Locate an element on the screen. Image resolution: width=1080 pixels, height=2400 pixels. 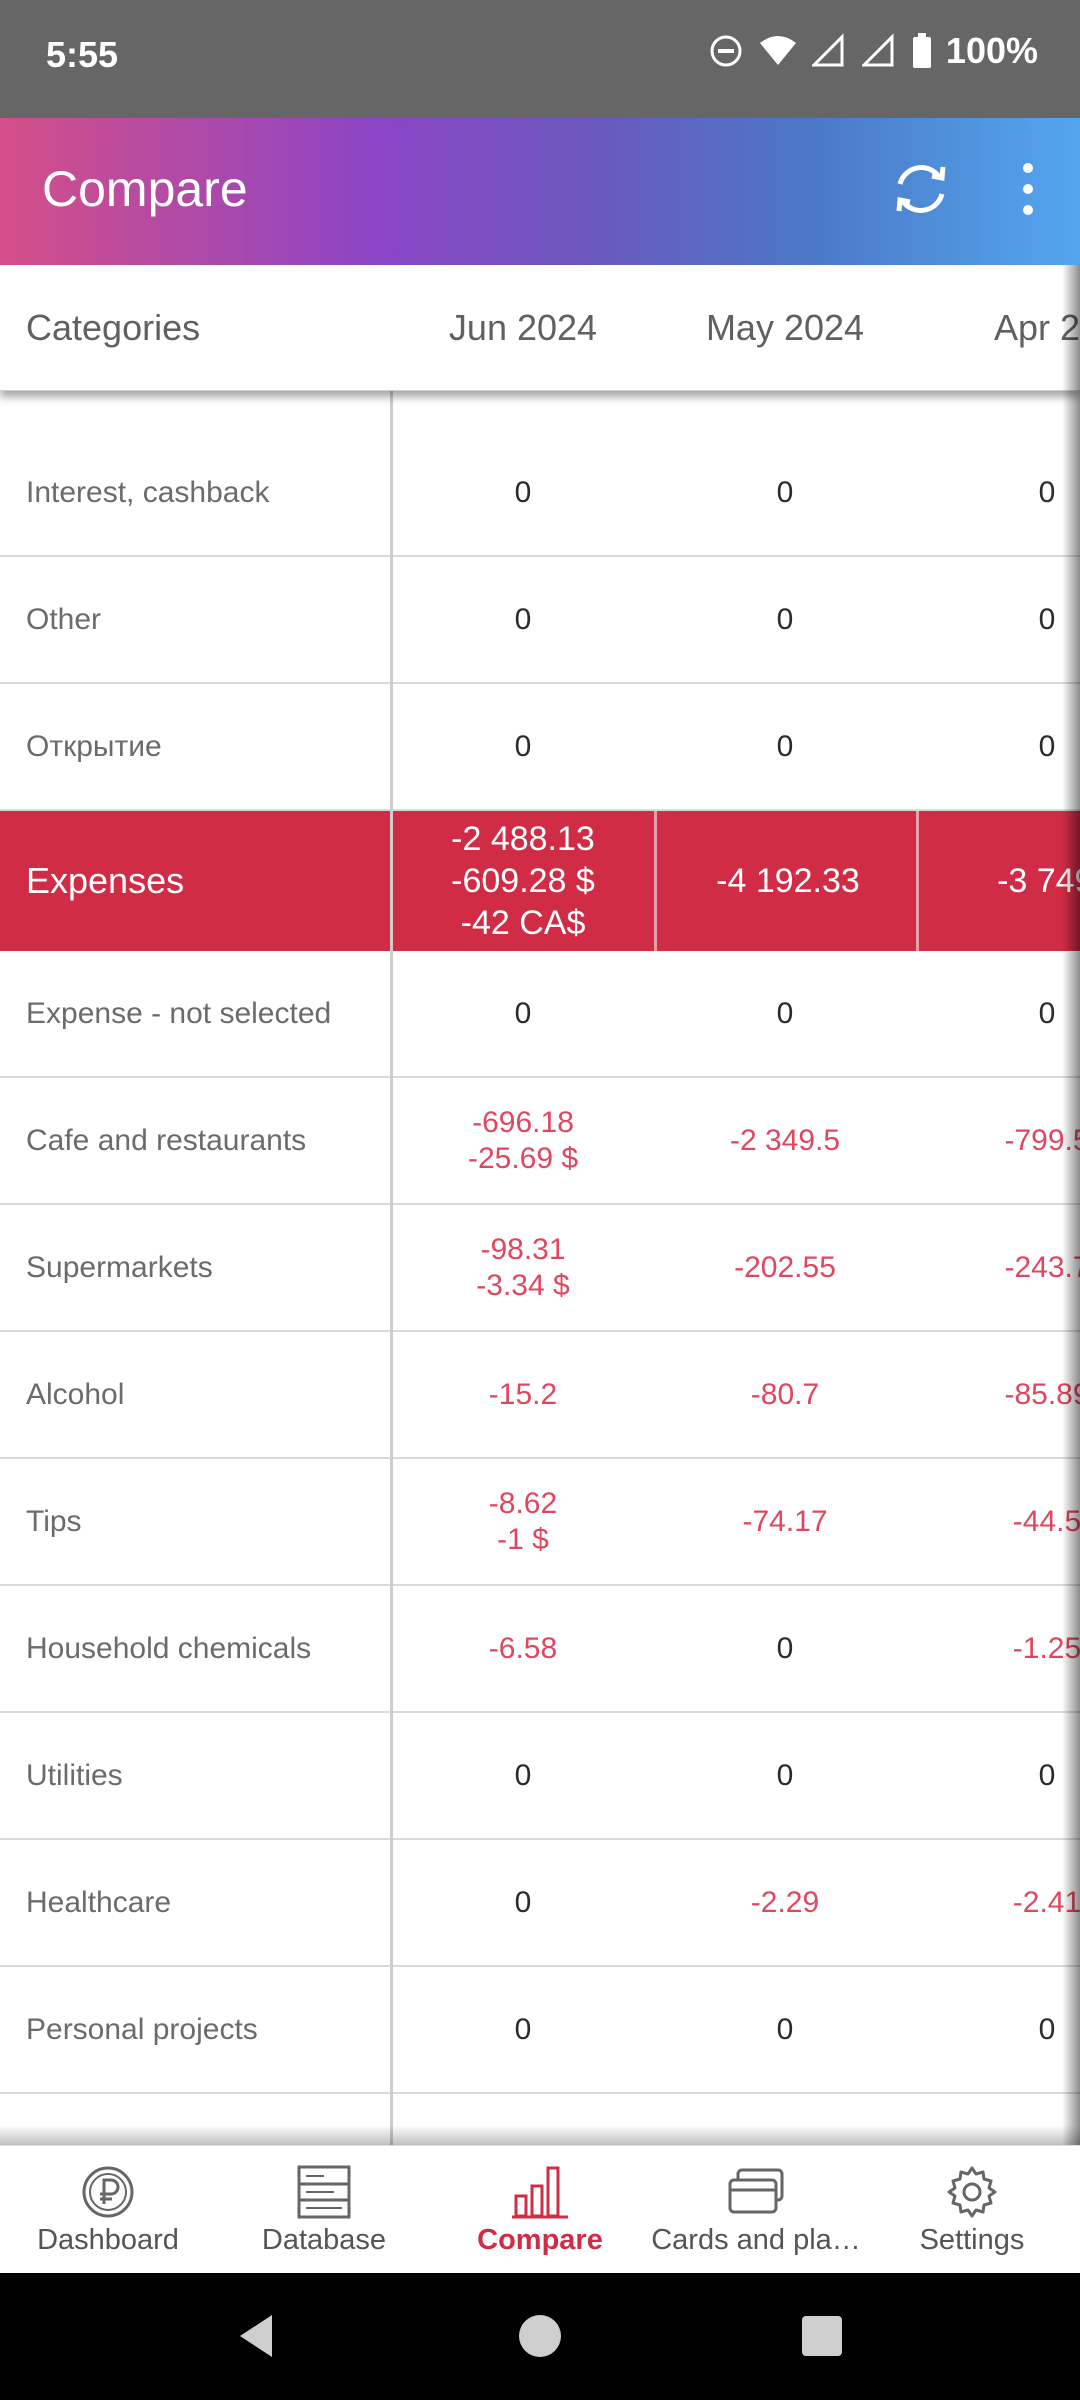
scroll-bottom-fade is located at coordinates (540, 2135).